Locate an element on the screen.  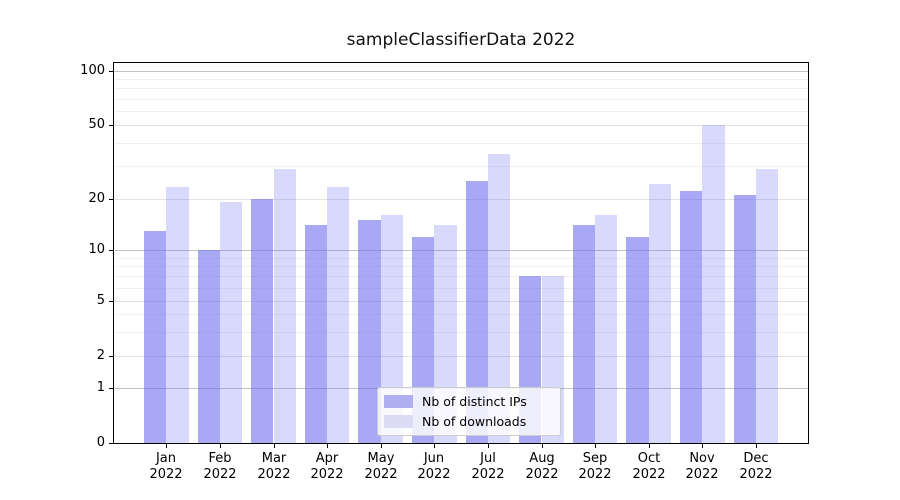
x-tick-label: Mar 2022 is located at coordinates (274, 467).